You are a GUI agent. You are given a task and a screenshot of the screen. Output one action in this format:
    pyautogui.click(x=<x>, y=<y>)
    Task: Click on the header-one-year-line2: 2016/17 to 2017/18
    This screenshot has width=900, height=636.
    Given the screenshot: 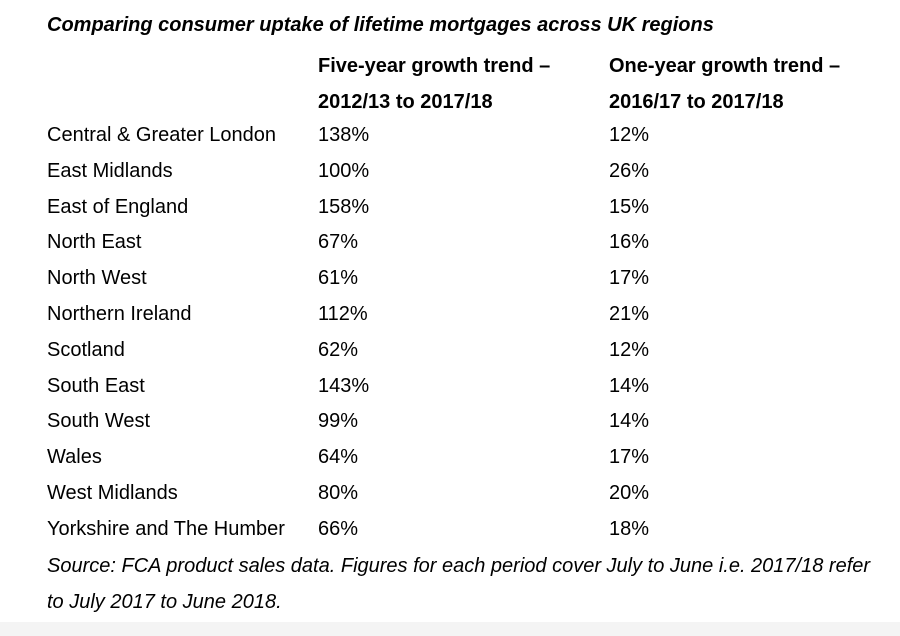 What is the action you would take?
    pyautogui.click(x=696, y=102)
    